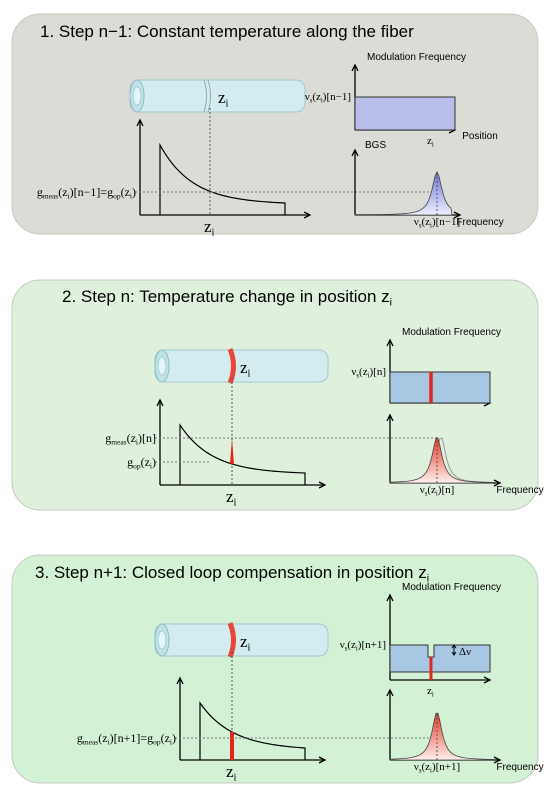  I want to click on bgs-title: BGS, so click(375, 145).